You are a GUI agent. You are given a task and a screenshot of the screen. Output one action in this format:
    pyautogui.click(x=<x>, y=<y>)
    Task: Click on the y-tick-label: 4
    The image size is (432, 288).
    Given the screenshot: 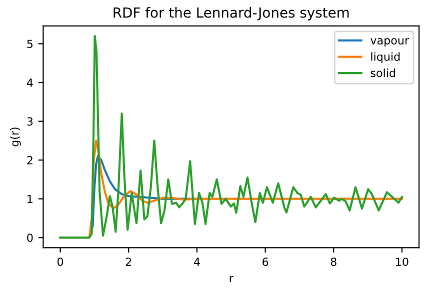 What is the action you would take?
    pyautogui.click(x=29, y=82)
    